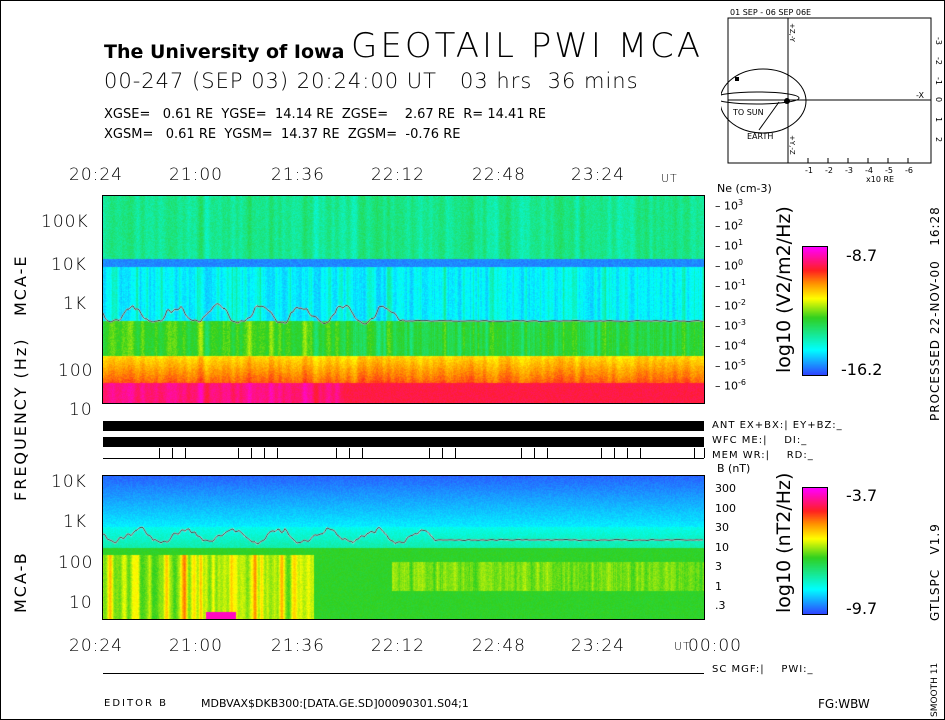 The height and width of the screenshot is (720, 945). What do you see at coordinates (748, 112) in the screenshot?
I see `to-sun-label: TO SUN` at bounding box center [748, 112].